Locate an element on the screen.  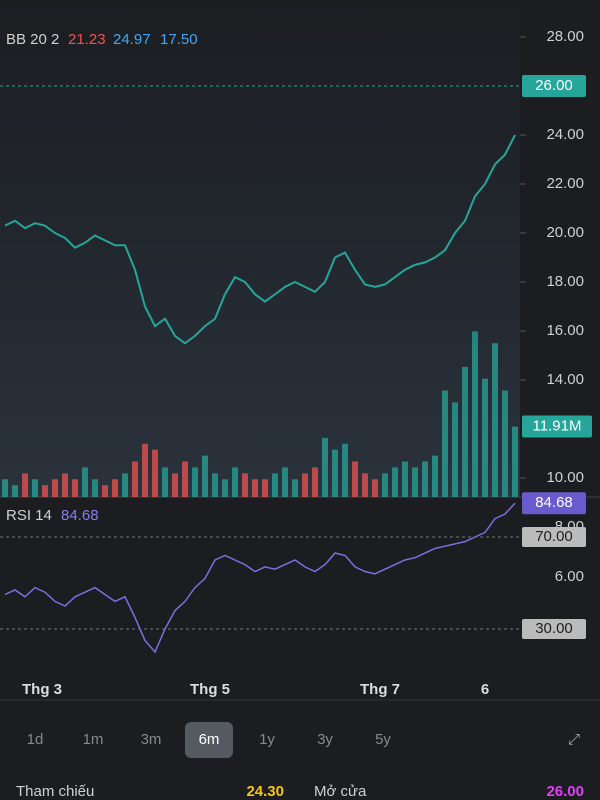
range-button: 1d is located at coordinates (35, 739).